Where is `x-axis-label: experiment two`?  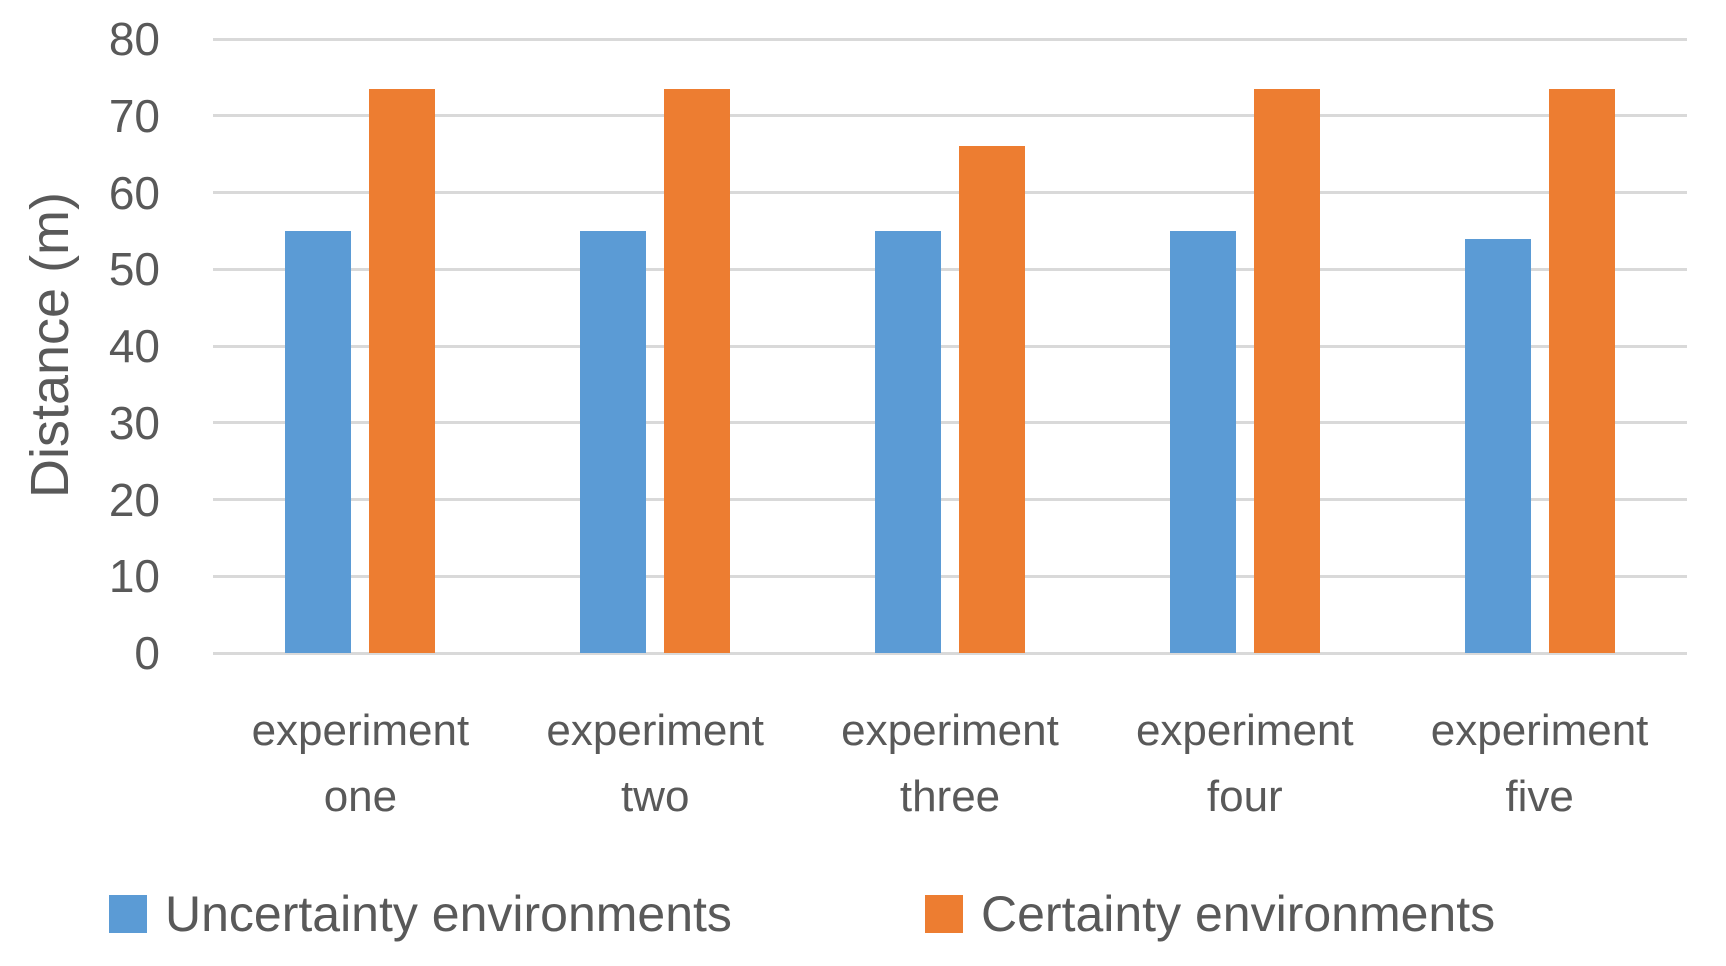 x-axis-label: experiment two is located at coordinates (655, 764).